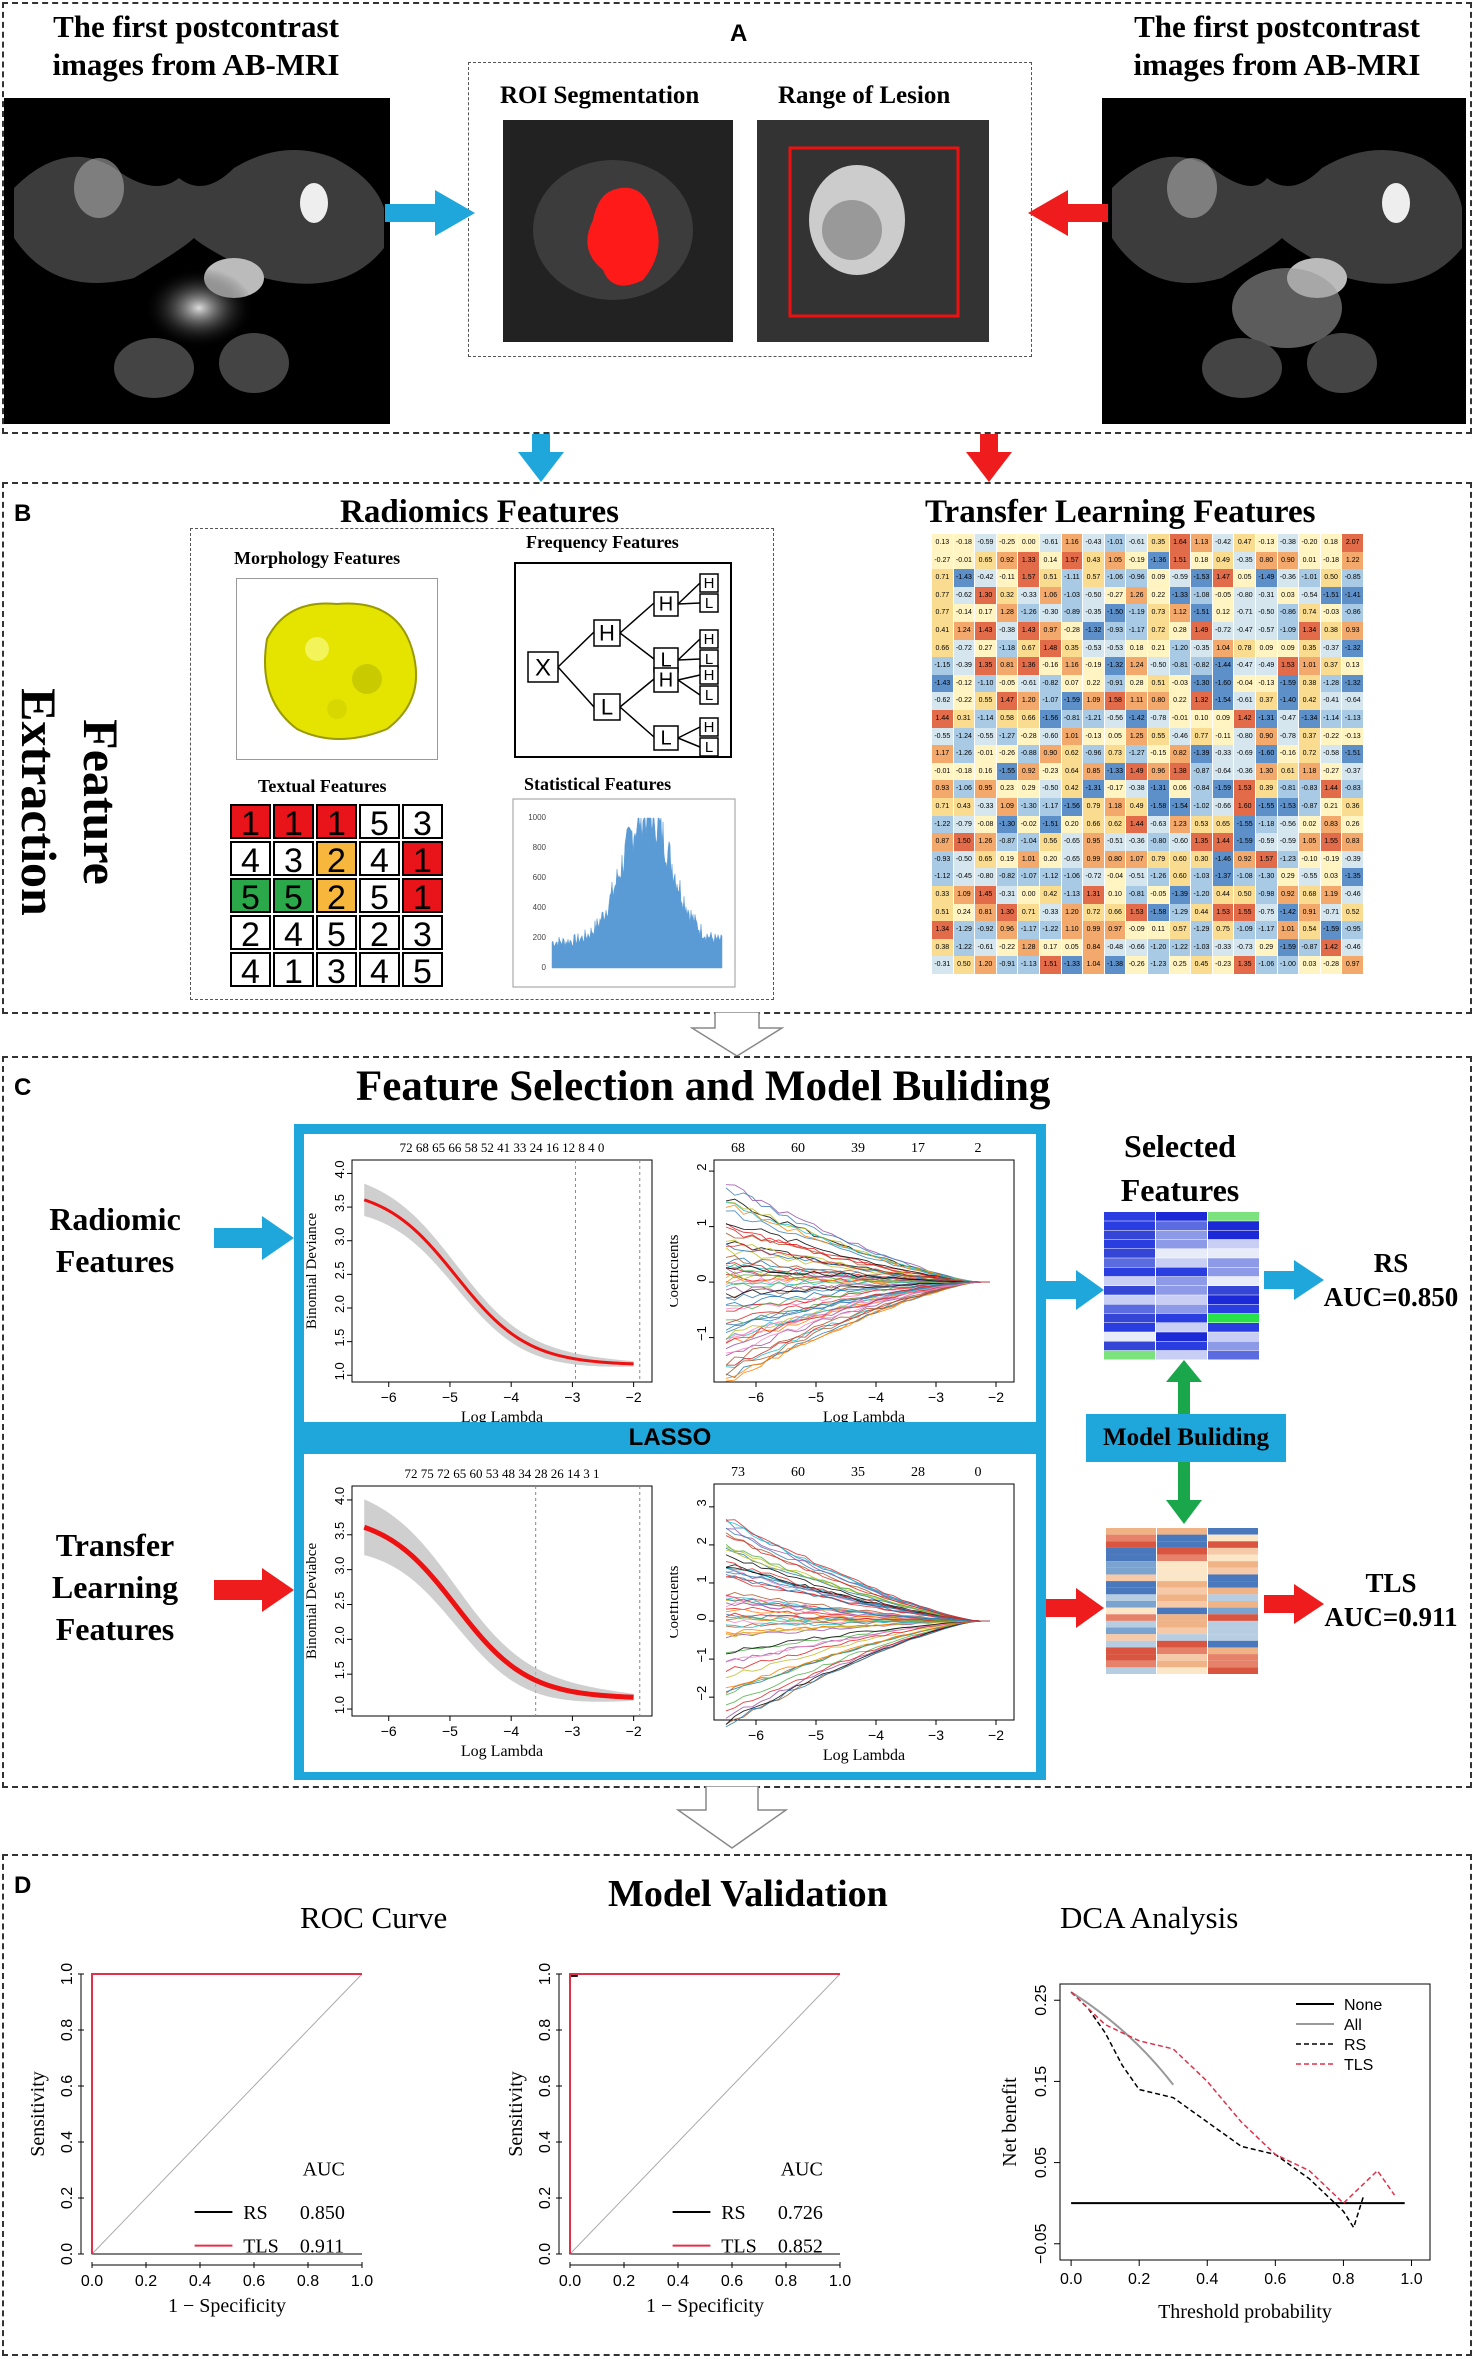 The width and height of the screenshot is (1474, 2359). Describe the element at coordinates (540, 907) in the screenshot. I see `hist-ytick: 400` at that location.